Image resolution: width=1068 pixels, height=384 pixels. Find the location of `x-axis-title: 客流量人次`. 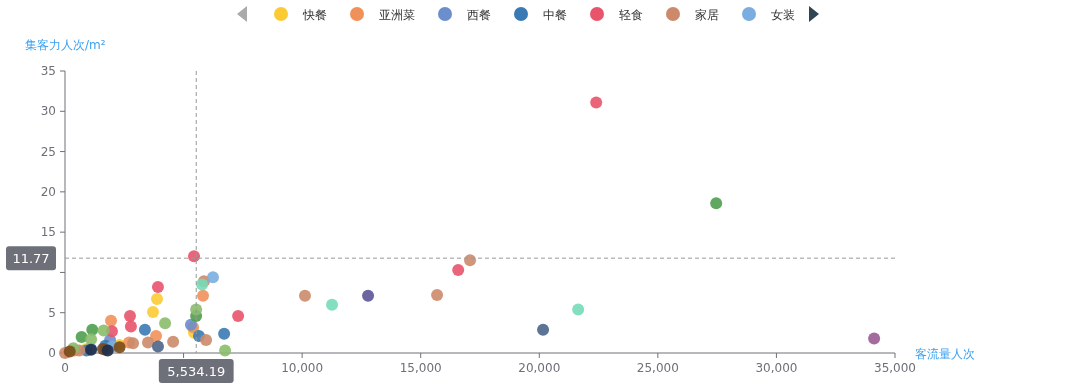

x-axis-title: 客流量人次 is located at coordinates (945, 354).